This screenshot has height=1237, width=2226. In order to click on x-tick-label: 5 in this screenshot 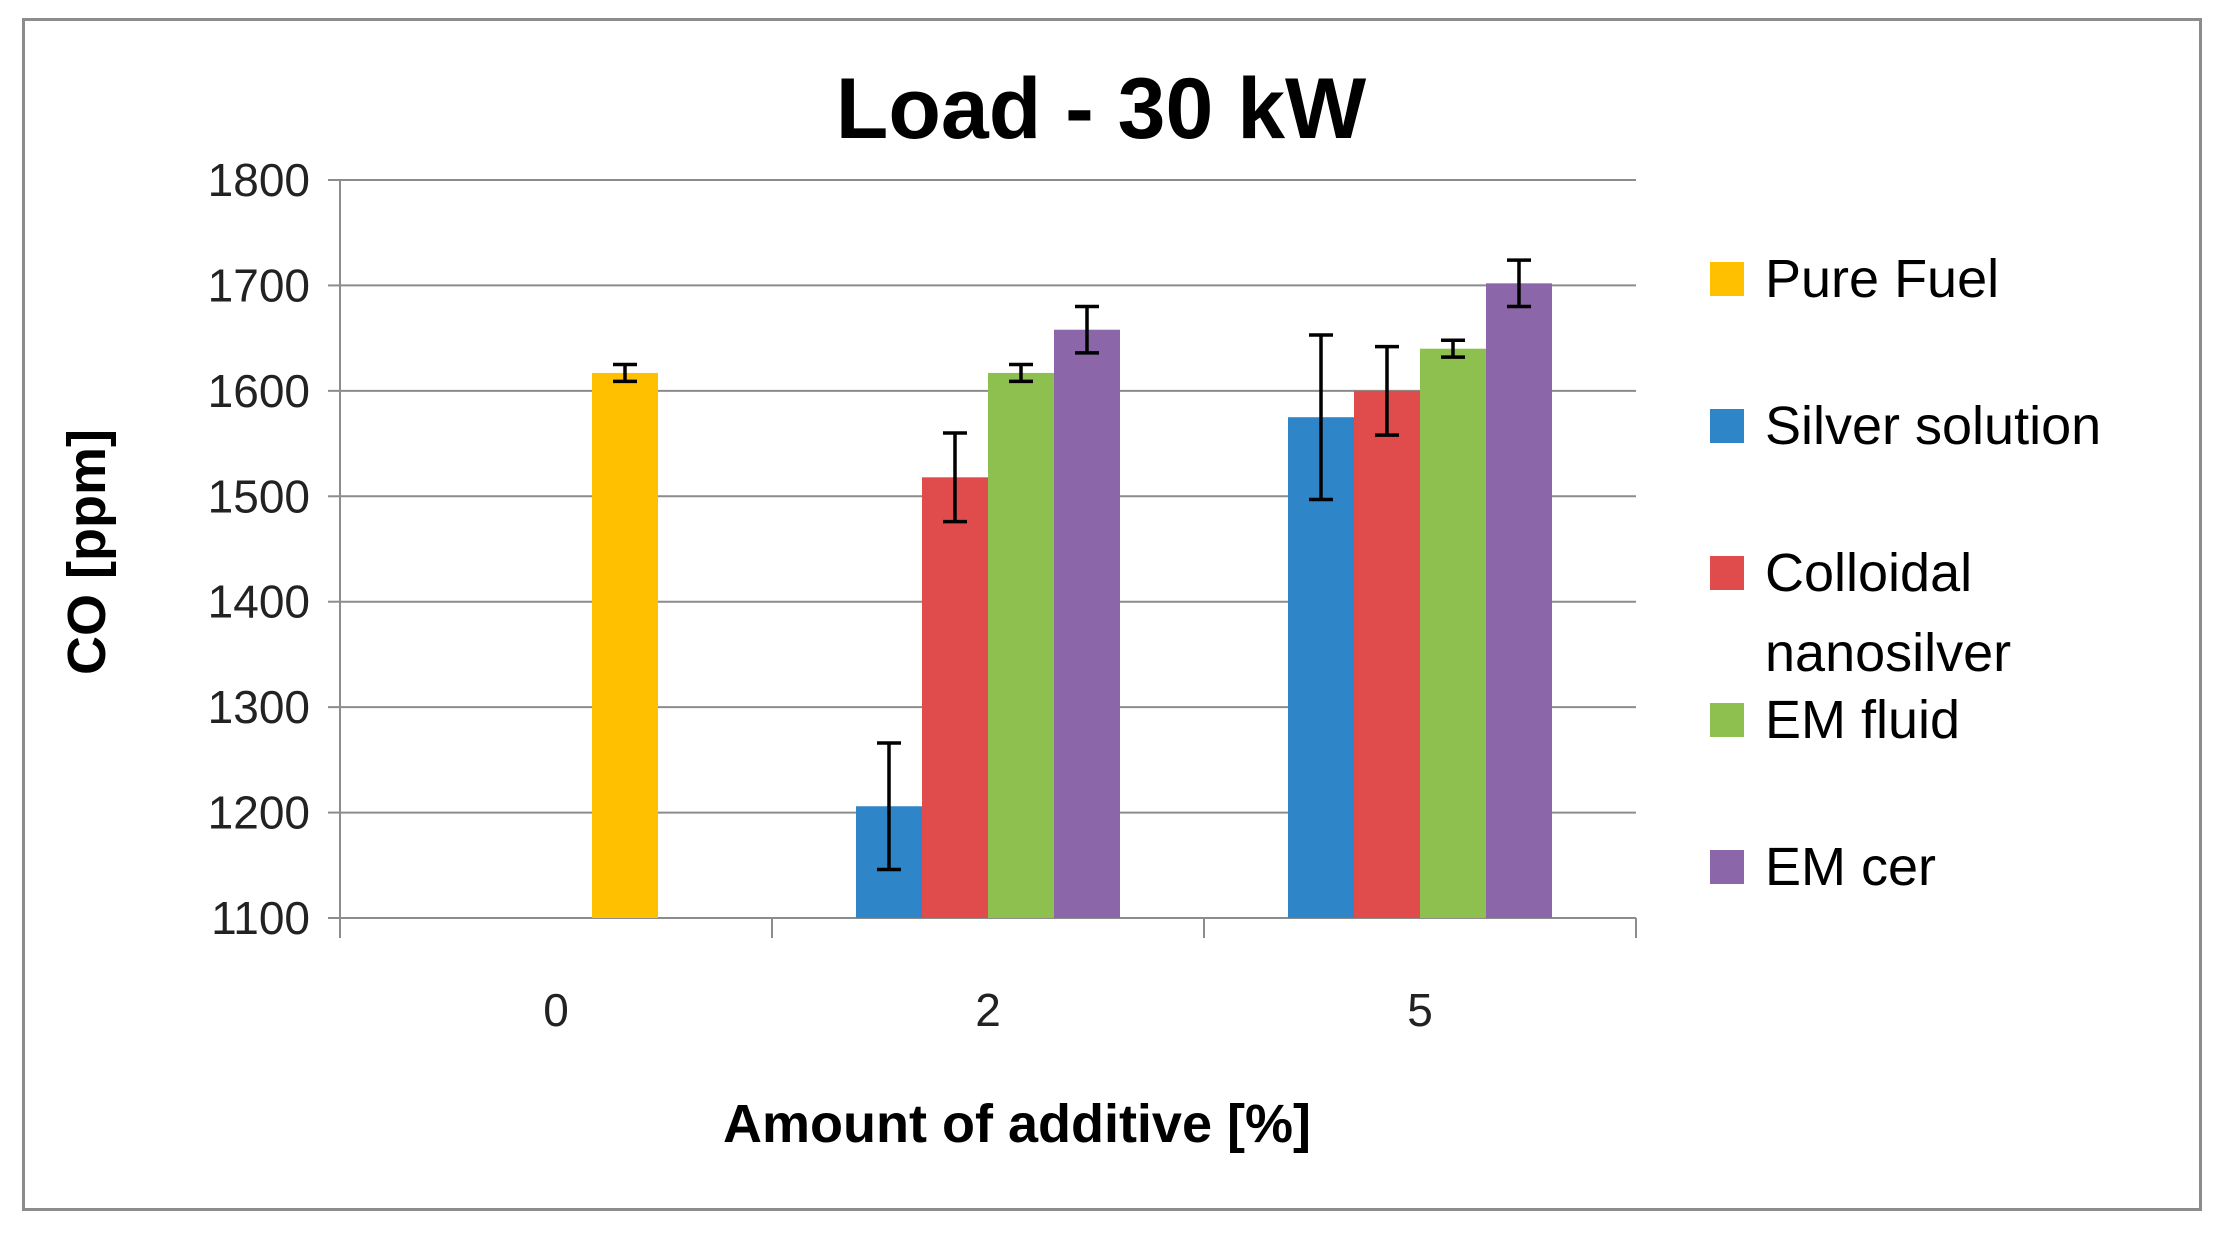, I will do `click(1420, 1010)`.